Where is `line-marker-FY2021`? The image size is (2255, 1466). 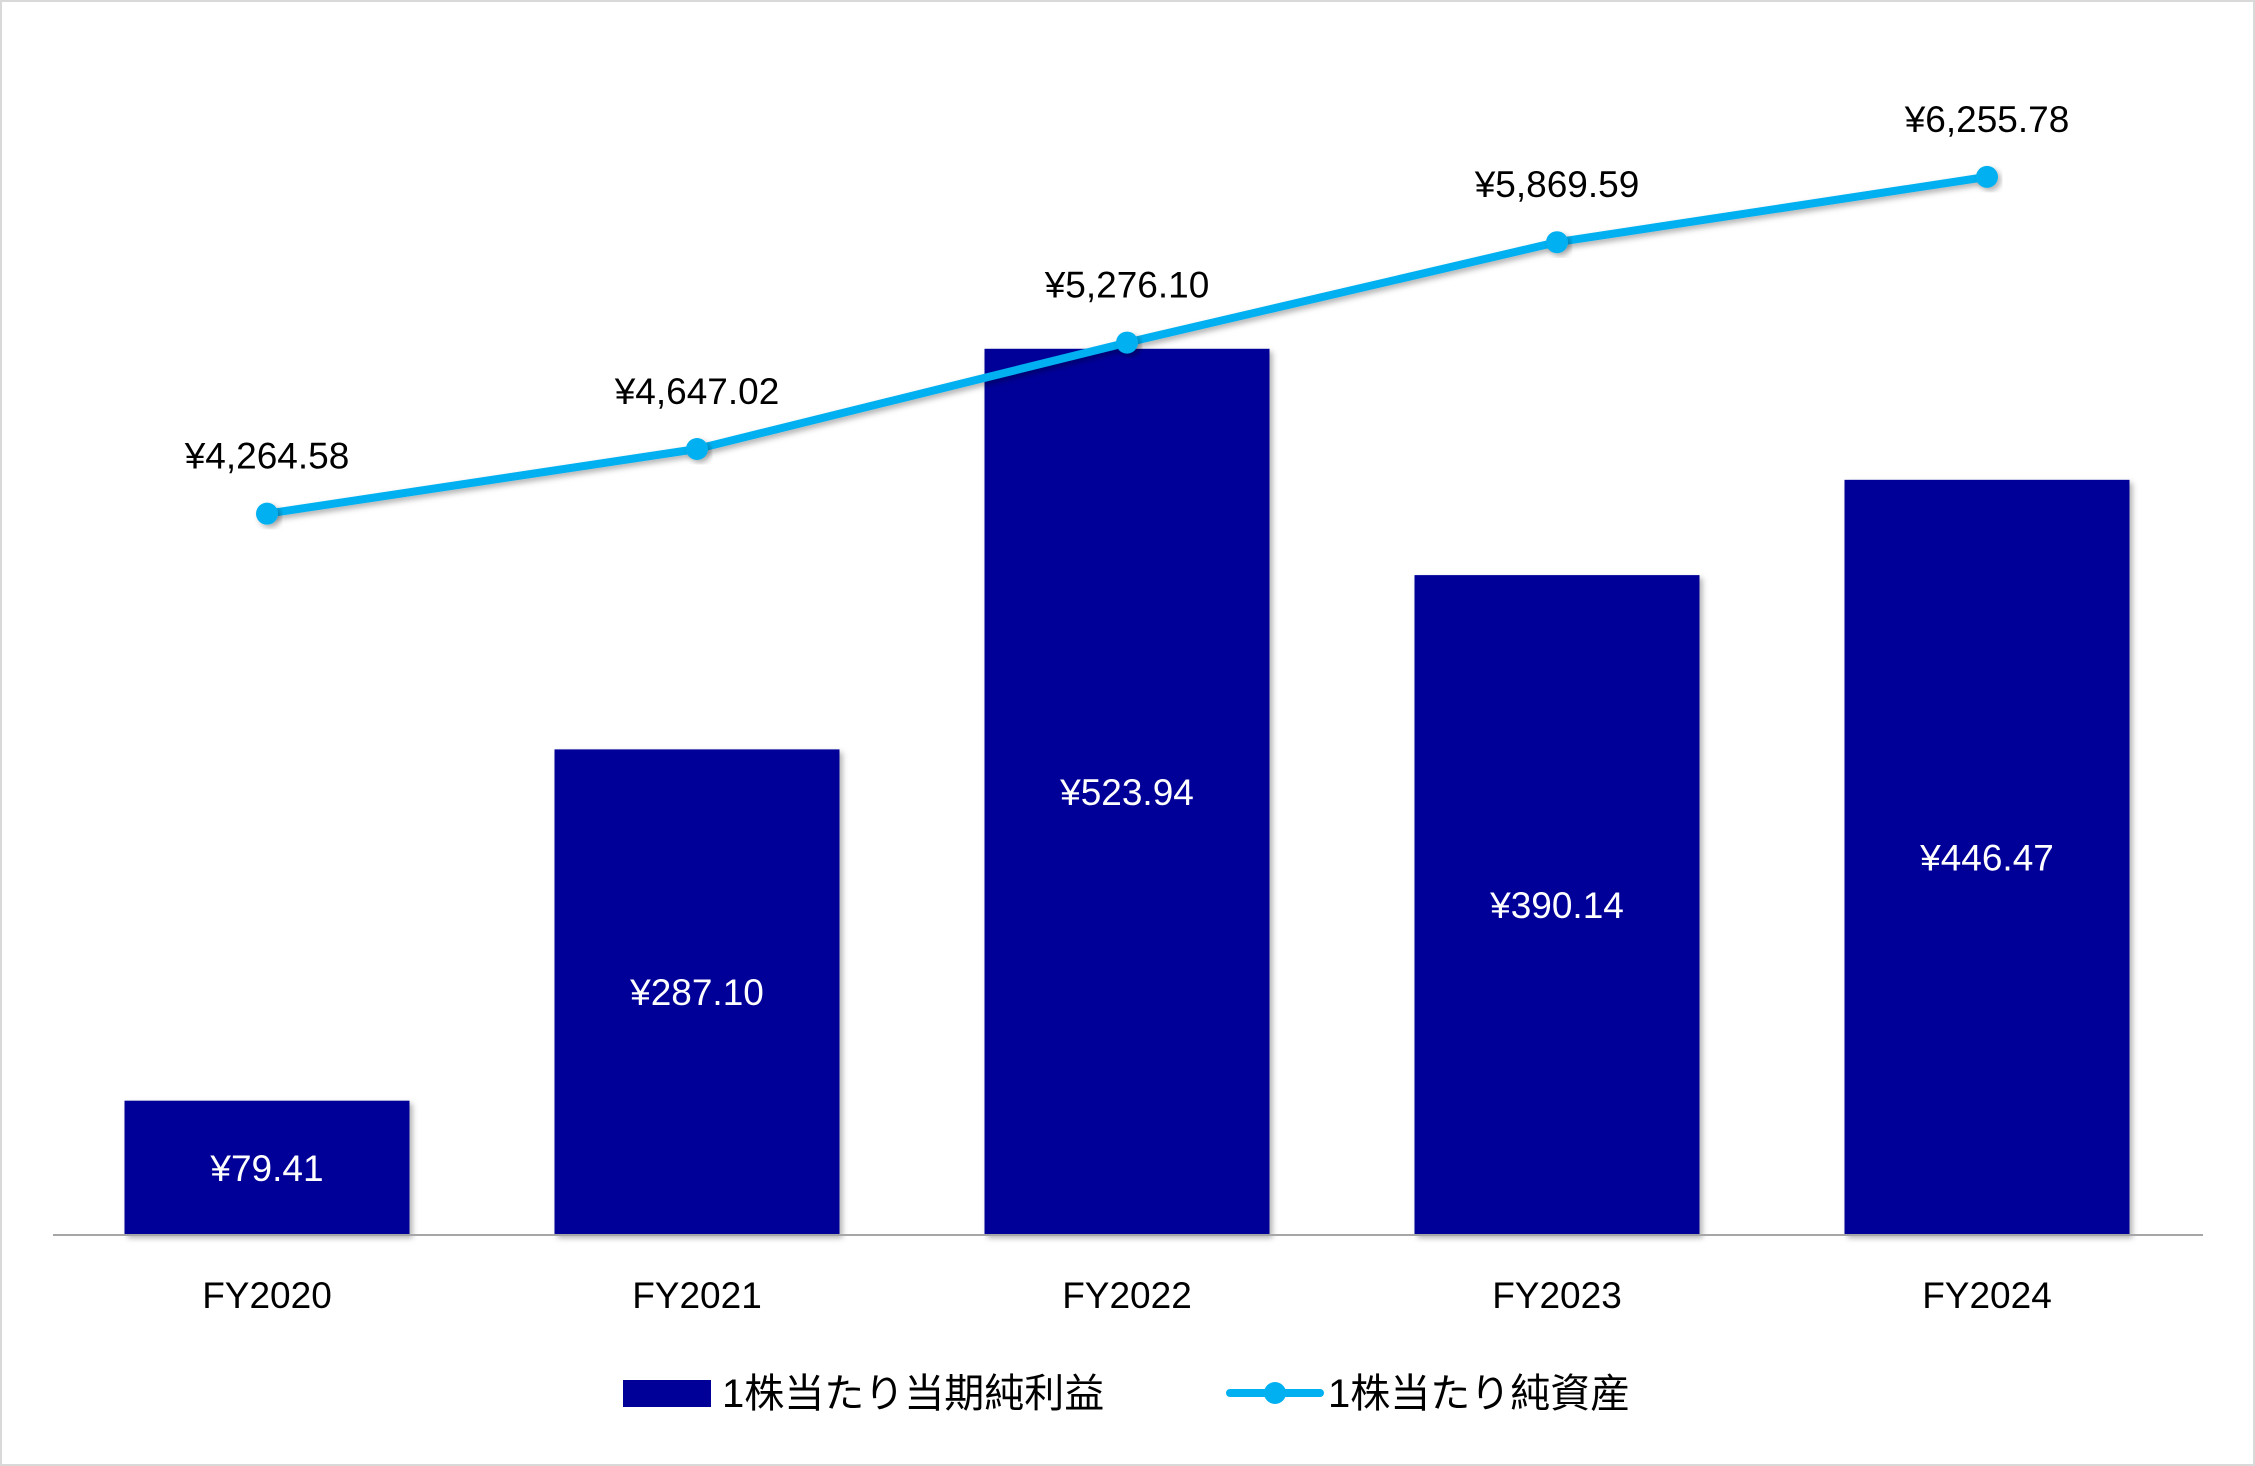 line-marker-FY2021 is located at coordinates (697, 448).